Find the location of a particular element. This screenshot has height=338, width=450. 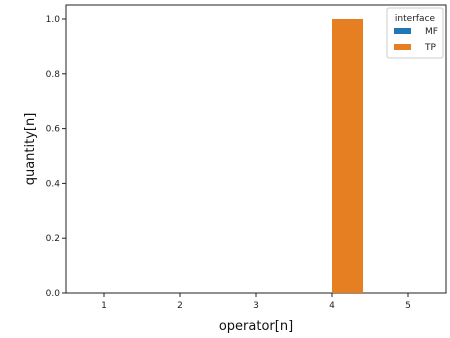

legend: interface MF TP is located at coordinates (415, 33).